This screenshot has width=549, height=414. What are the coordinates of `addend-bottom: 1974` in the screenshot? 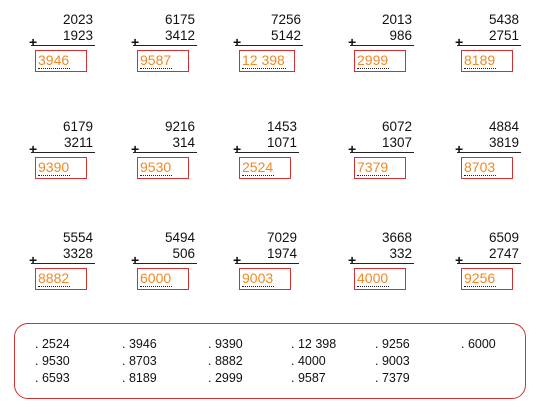 It's located at (281, 253).